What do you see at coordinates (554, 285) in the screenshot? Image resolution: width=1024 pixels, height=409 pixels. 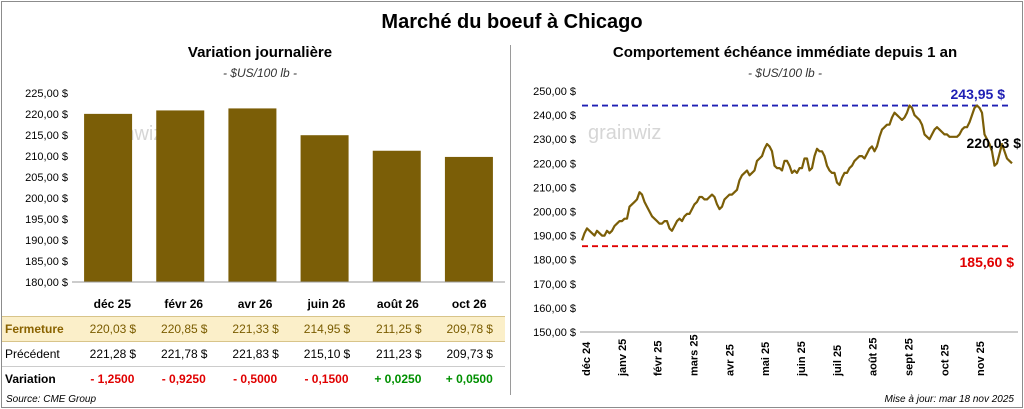 I see `y-tick-label: 170,00 $` at bounding box center [554, 285].